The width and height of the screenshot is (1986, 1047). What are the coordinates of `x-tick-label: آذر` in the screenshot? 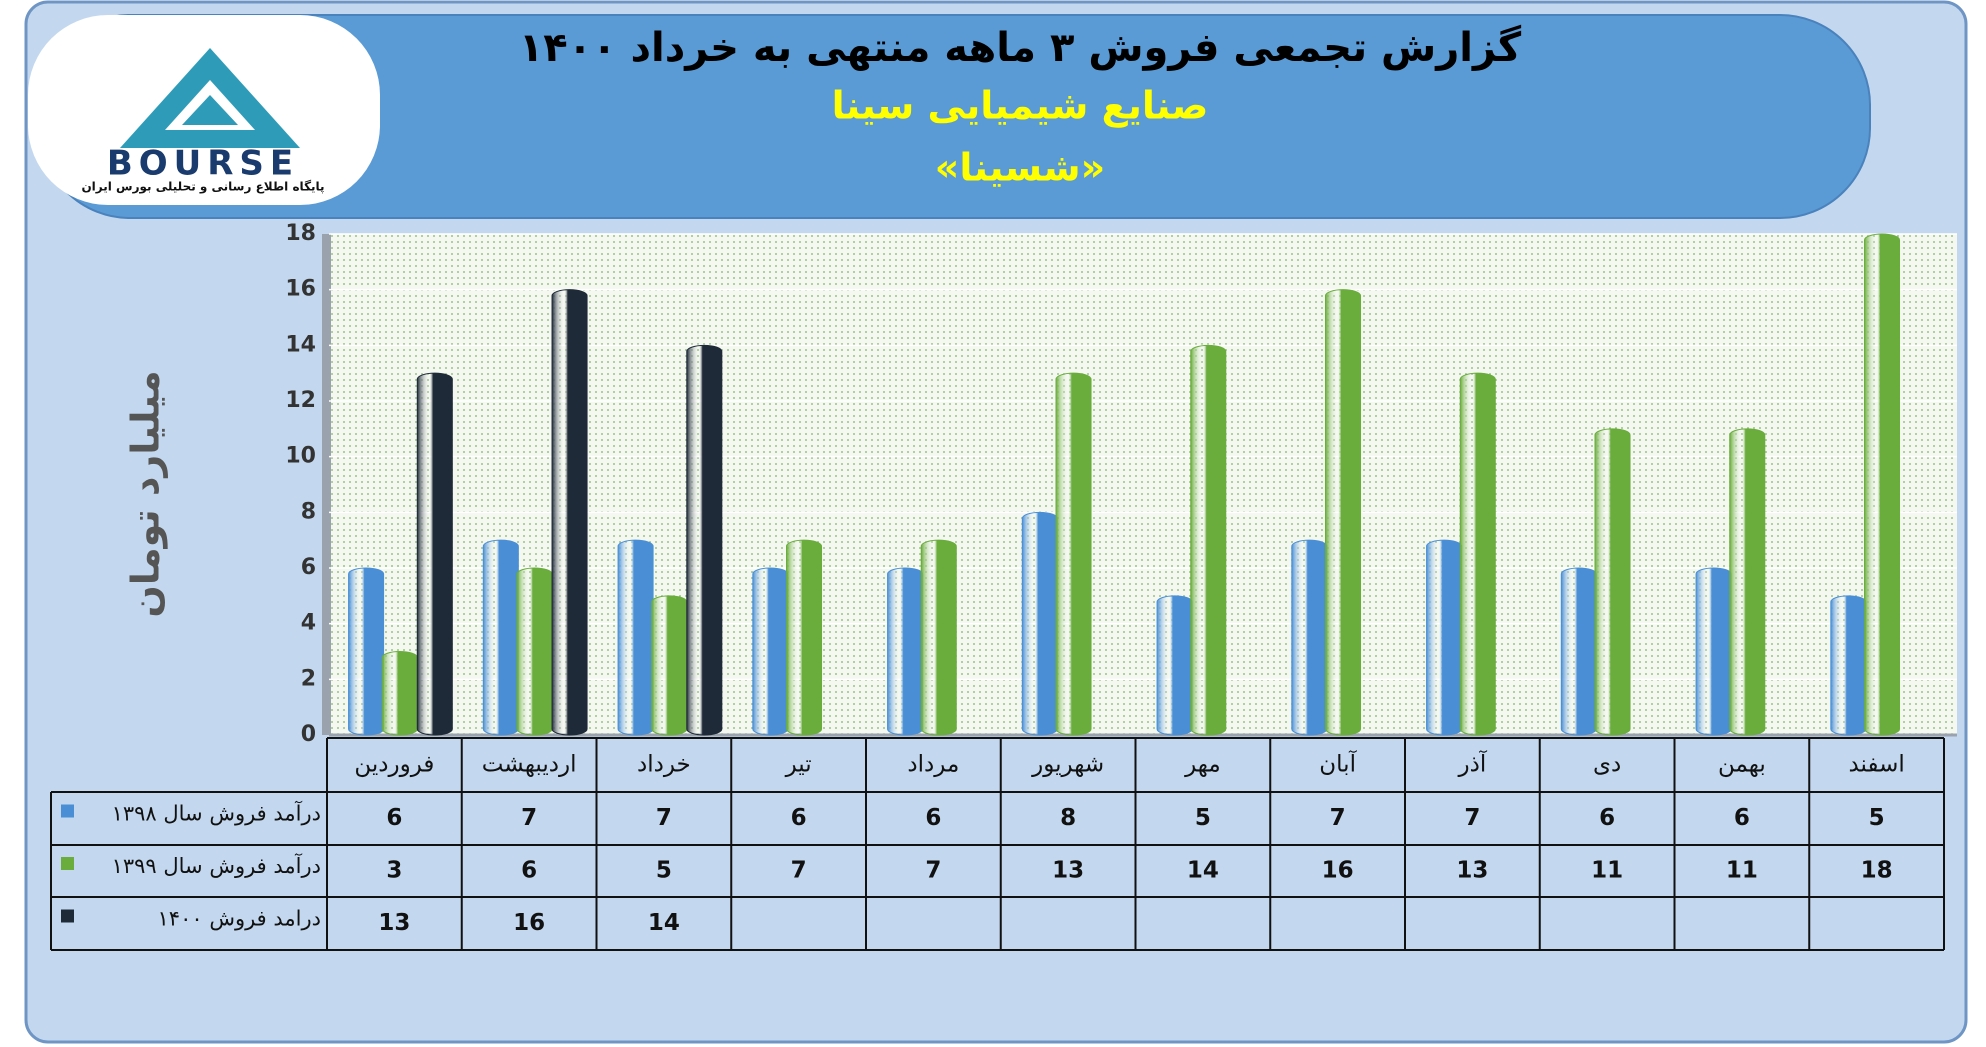 It's located at (1473, 764).